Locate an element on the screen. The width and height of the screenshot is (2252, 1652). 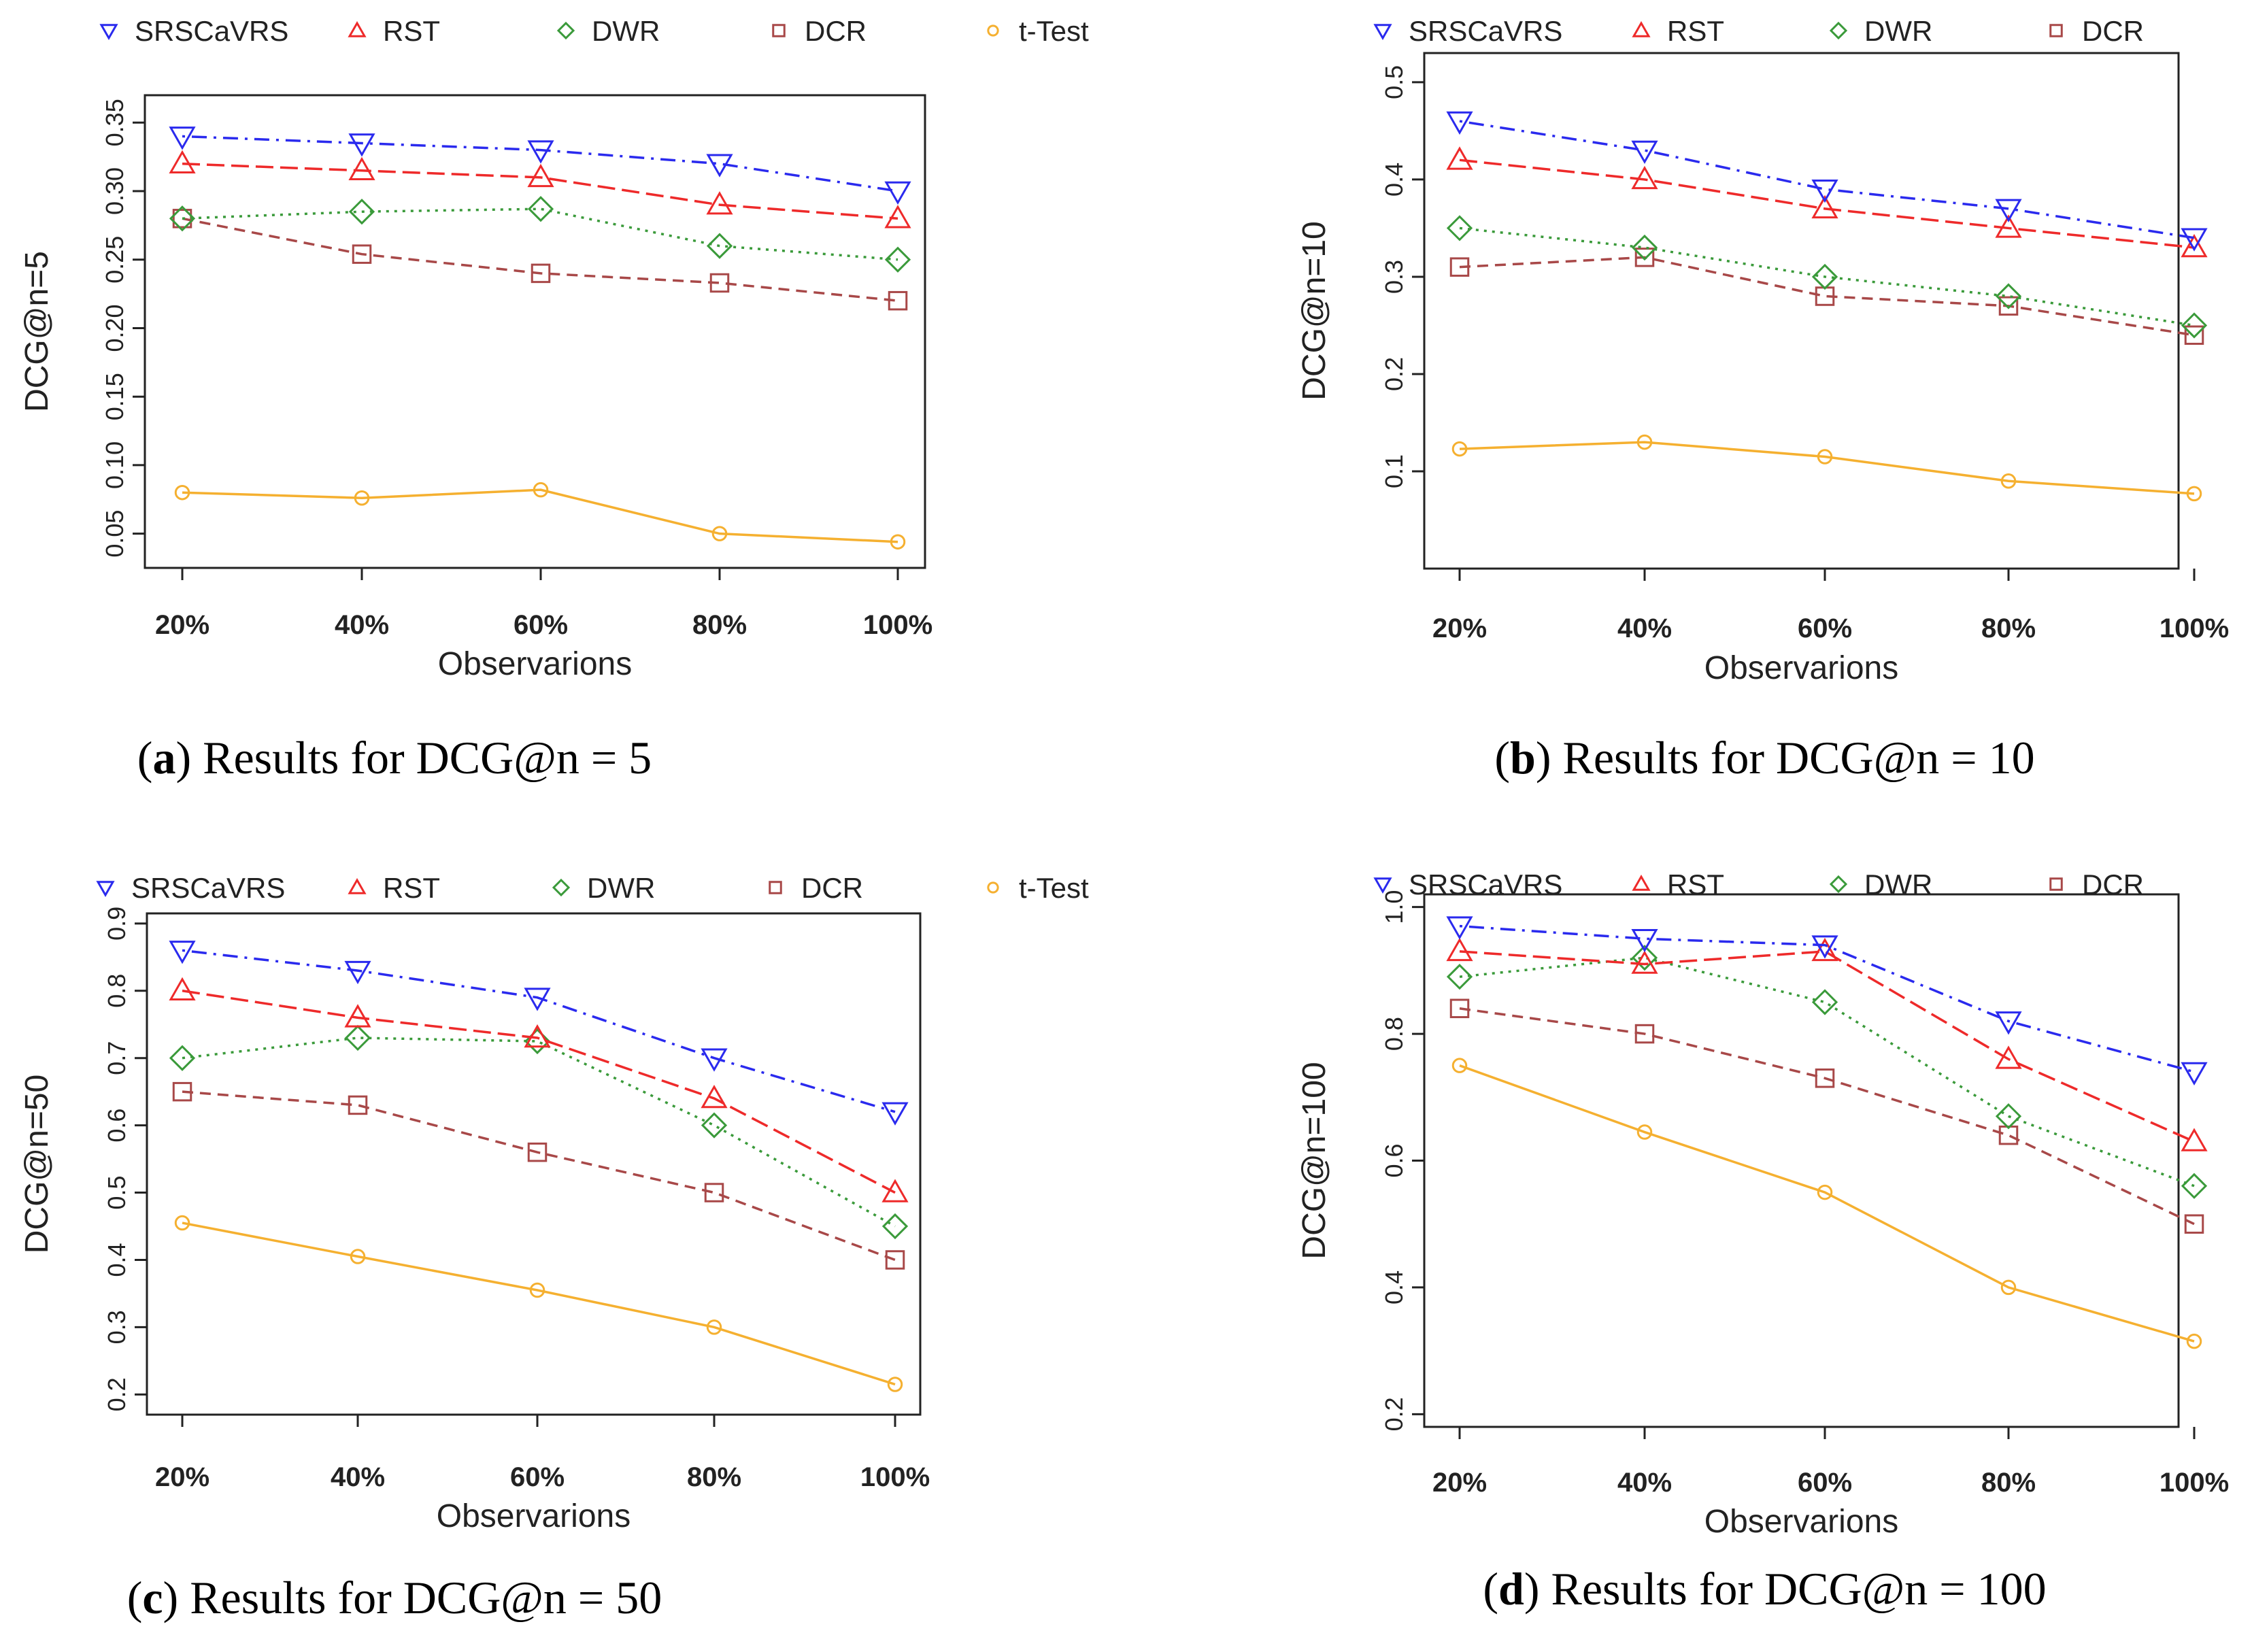
x-tick-label: 60% is located at coordinates (537, 1477).